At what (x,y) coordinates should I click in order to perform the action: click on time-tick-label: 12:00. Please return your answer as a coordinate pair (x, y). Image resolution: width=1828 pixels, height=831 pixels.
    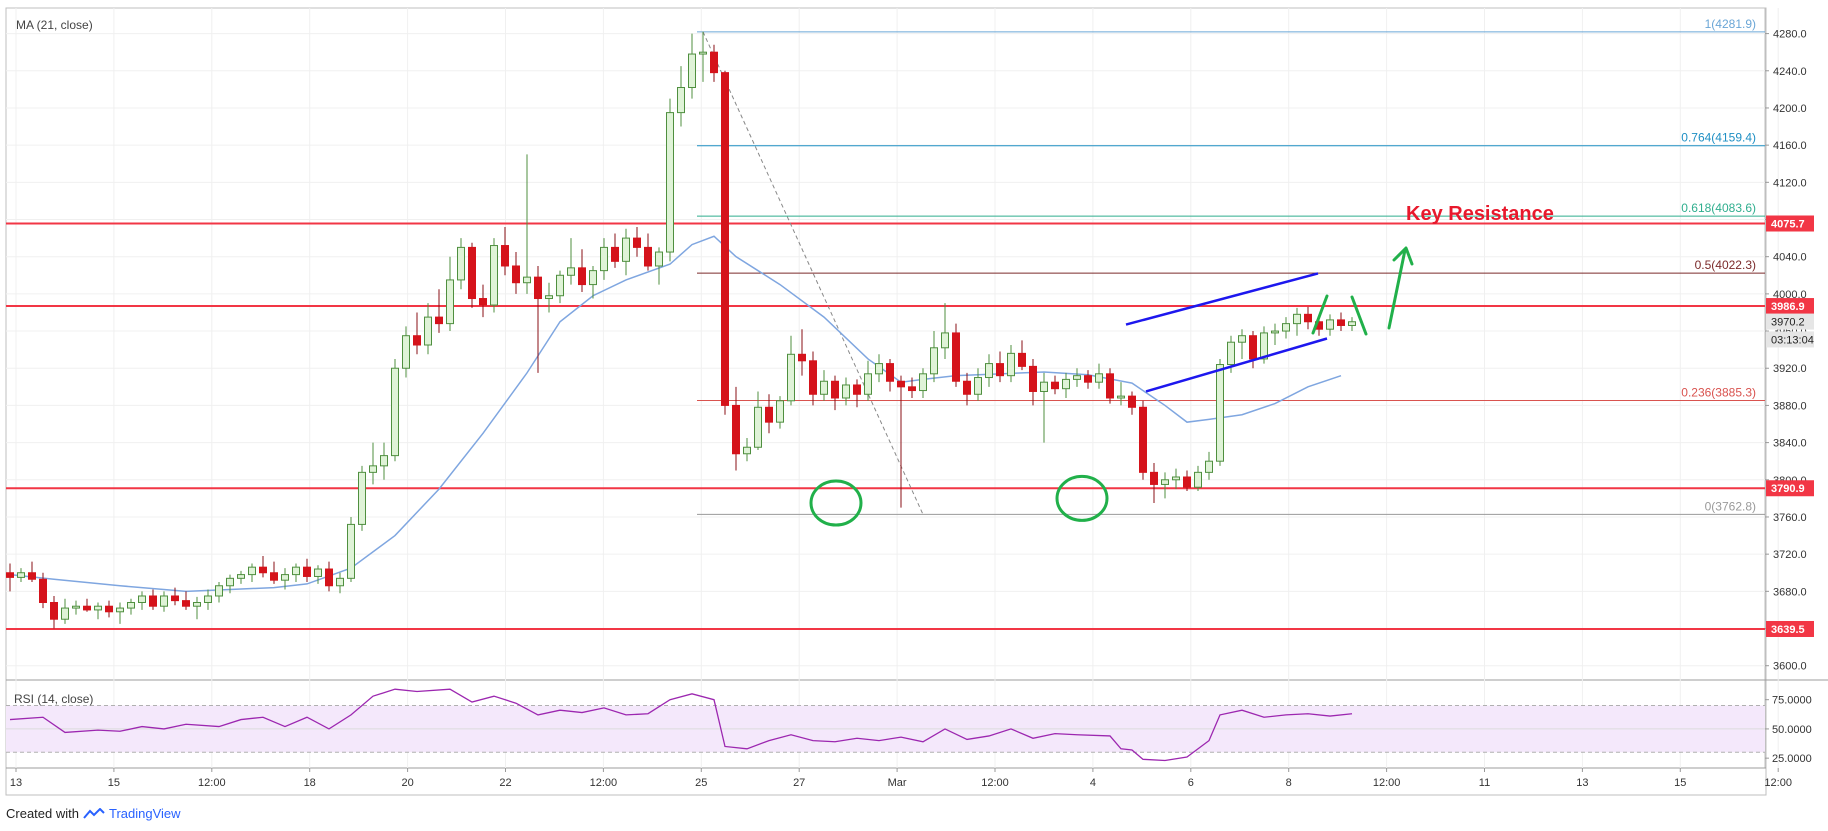
    Looking at the image, I should click on (1778, 783).